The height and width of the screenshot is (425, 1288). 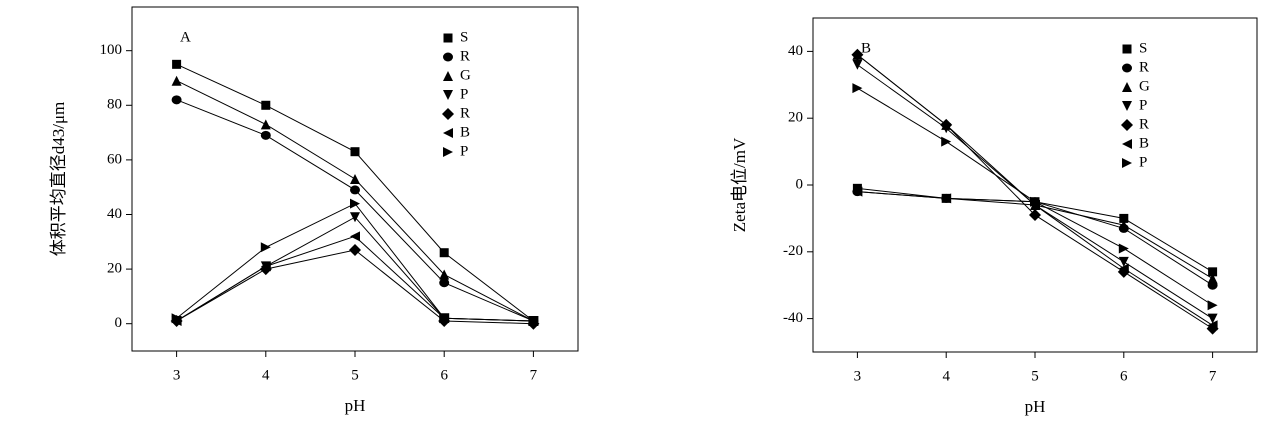 What do you see at coordinates (114, 105) in the screenshot?
I see `y-tick-label: 80` at bounding box center [114, 105].